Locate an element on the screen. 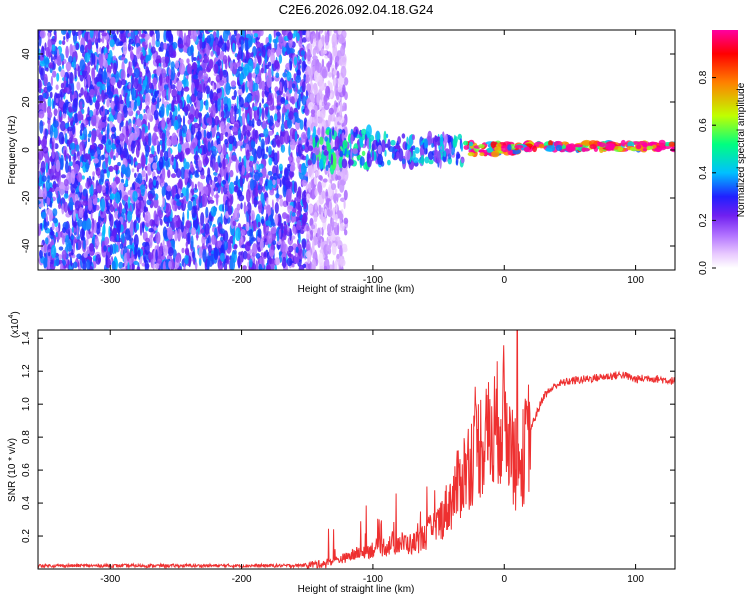 The image size is (750, 600). snr-y-tick-label: 1.4 is located at coordinates (26, 338).